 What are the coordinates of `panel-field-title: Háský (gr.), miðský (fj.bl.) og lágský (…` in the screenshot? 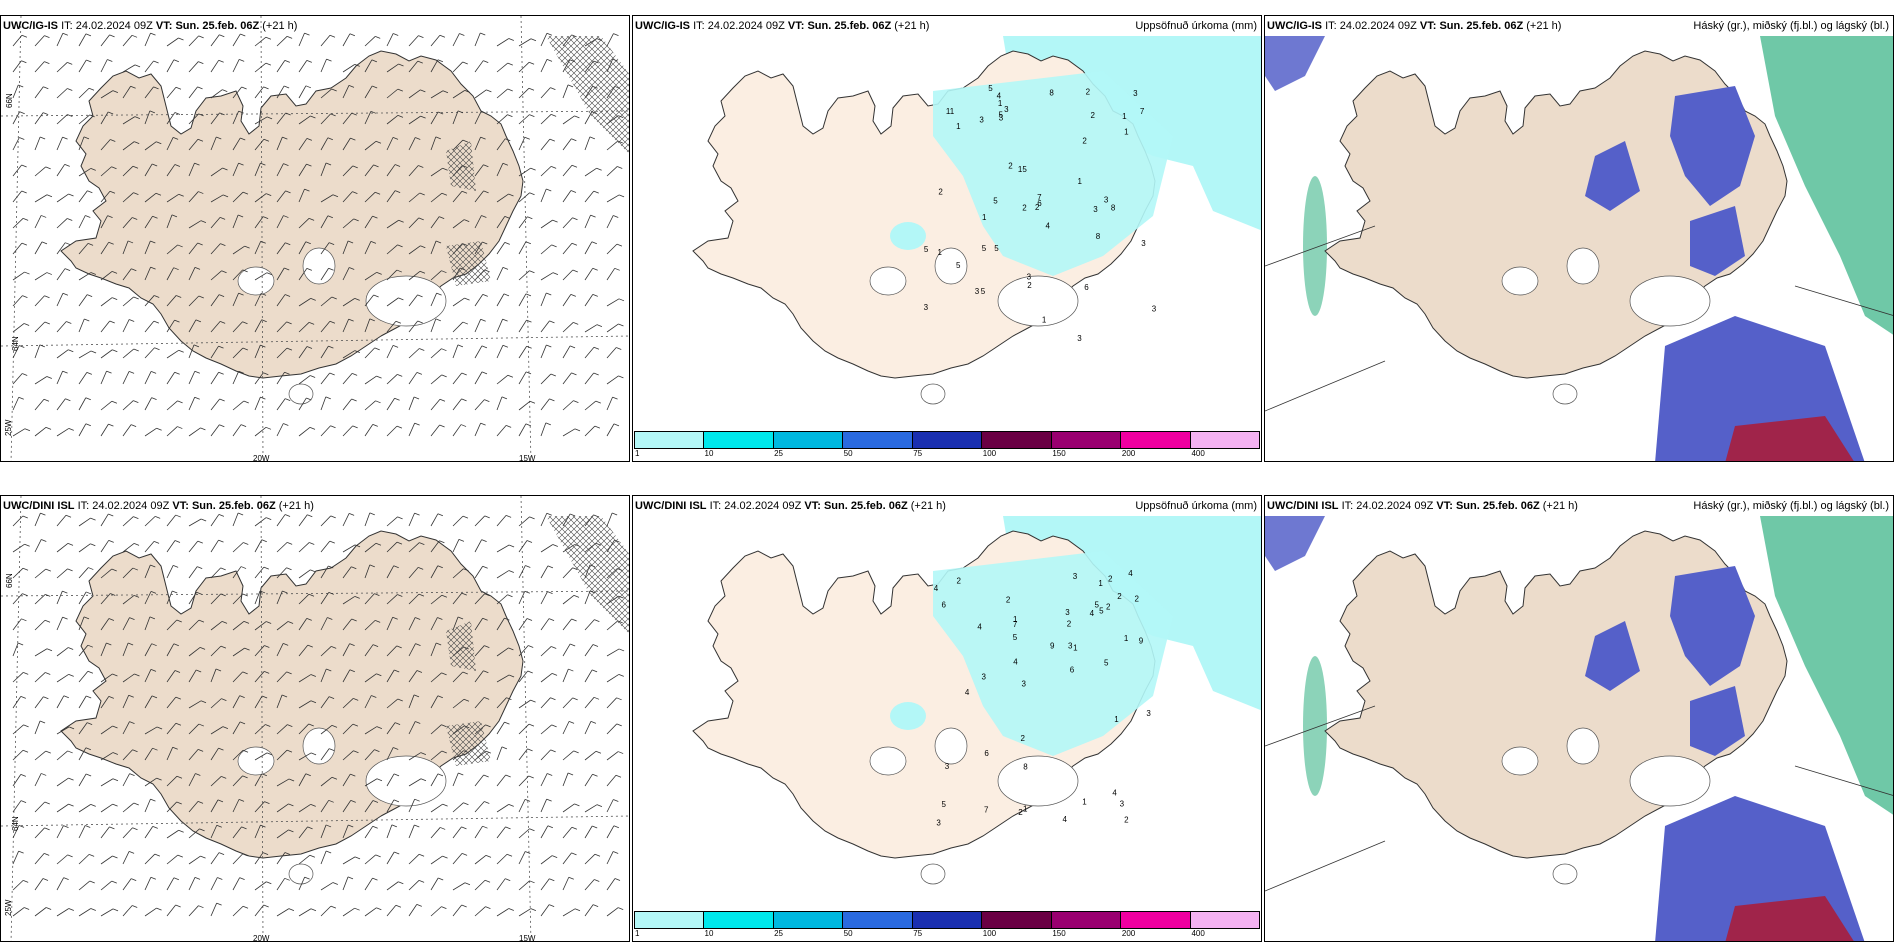 It's located at (1791, 506).